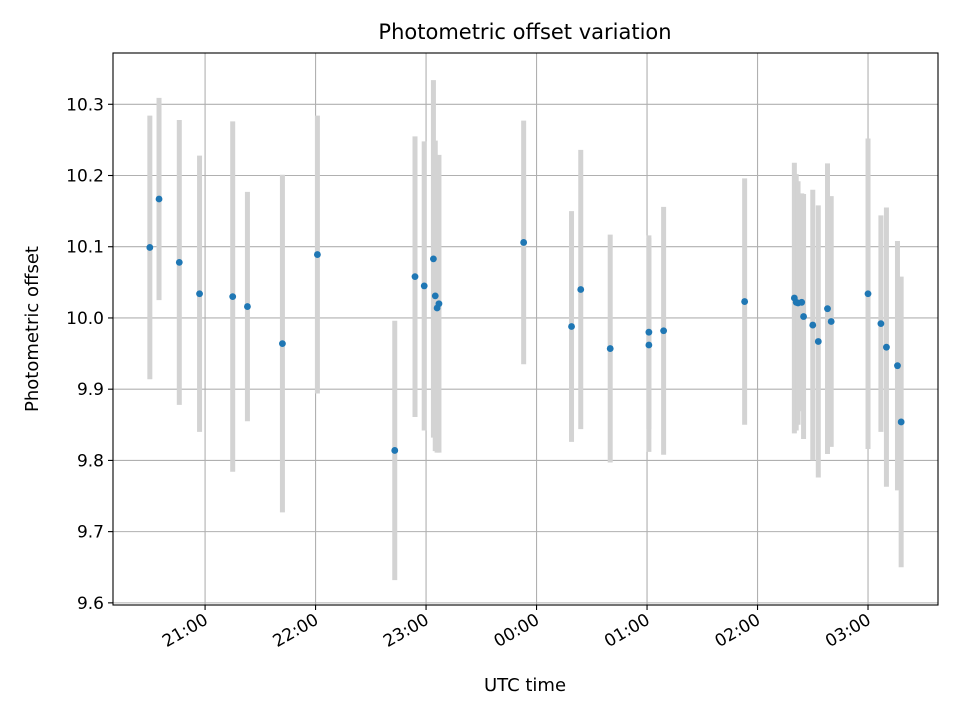  I want to click on x-axis-label: UTC time, so click(525, 685).